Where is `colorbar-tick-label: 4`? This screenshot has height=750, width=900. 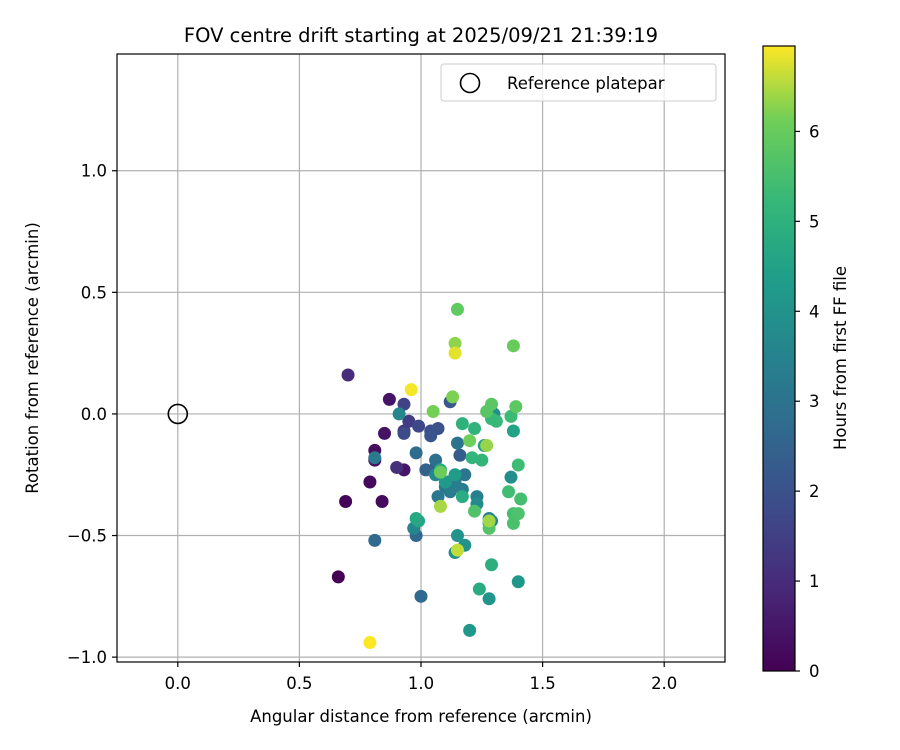
colorbar-tick-label: 4 is located at coordinates (814, 311).